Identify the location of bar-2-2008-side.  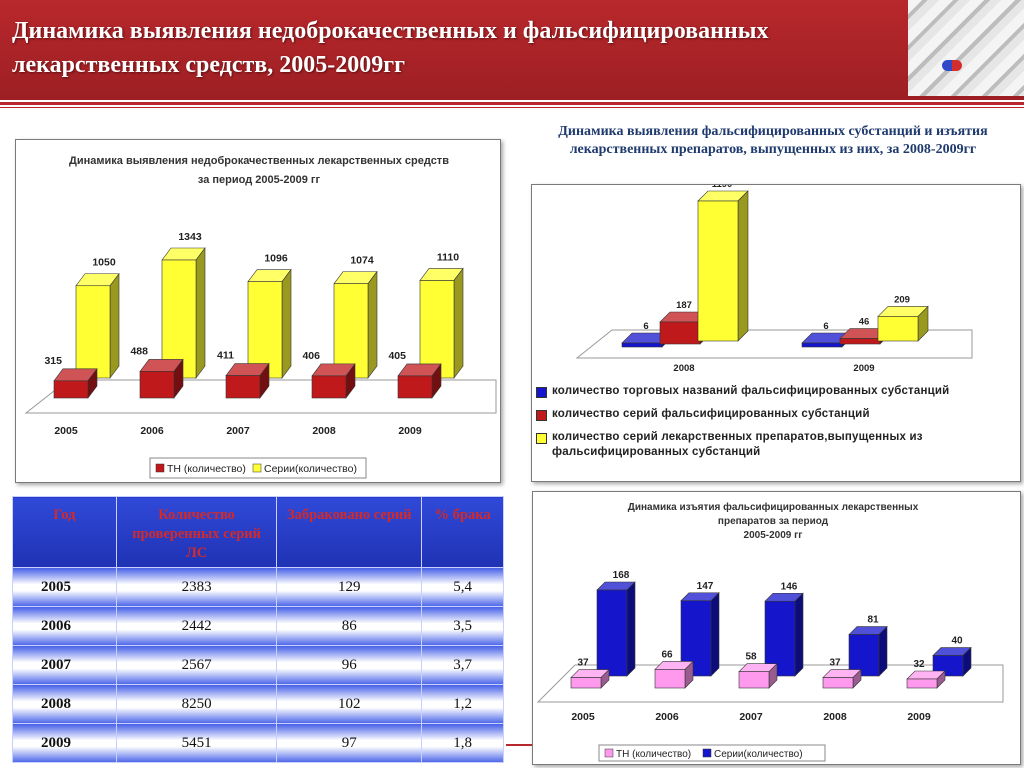
(743, 266).